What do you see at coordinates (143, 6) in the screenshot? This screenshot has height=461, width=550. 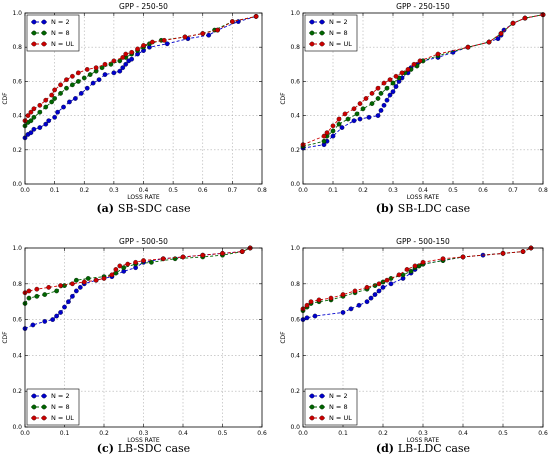 I see `chart-title: GPP - 250-50` at bounding box center [143, 6].